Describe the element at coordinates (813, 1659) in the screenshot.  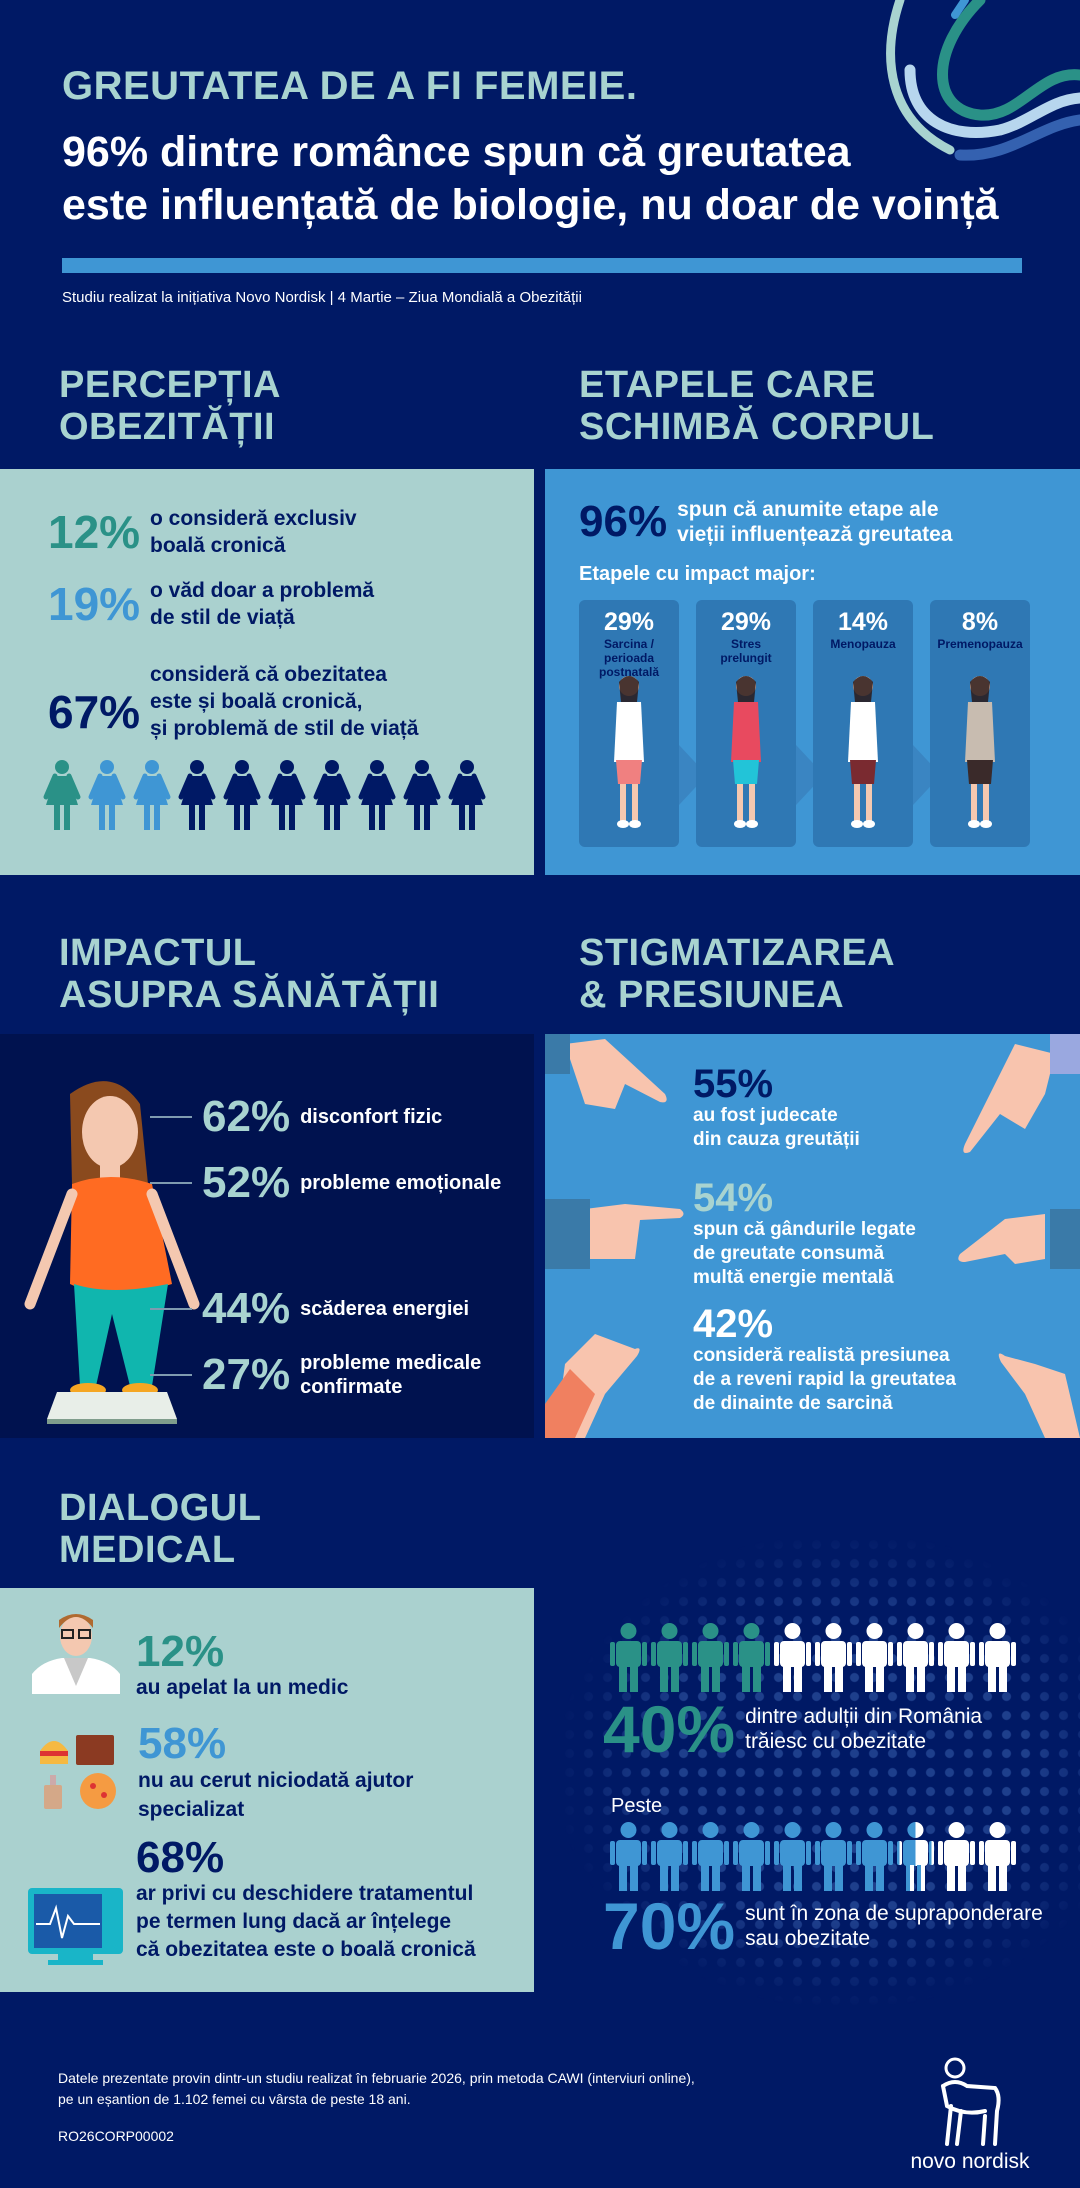
I see `obesity-icon-row` at that location.